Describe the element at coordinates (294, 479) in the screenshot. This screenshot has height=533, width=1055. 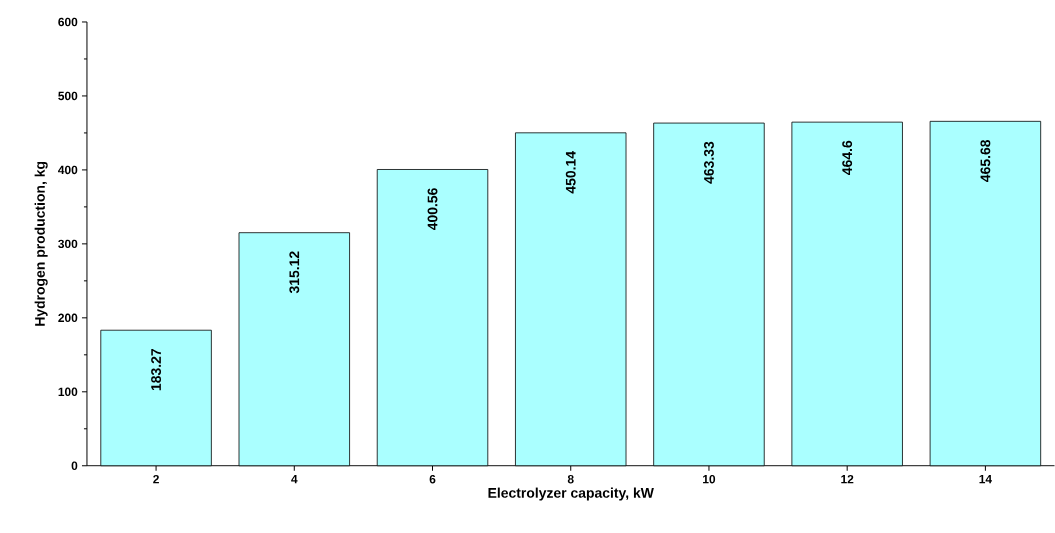
I see `x-tick-label: 4` at that location.